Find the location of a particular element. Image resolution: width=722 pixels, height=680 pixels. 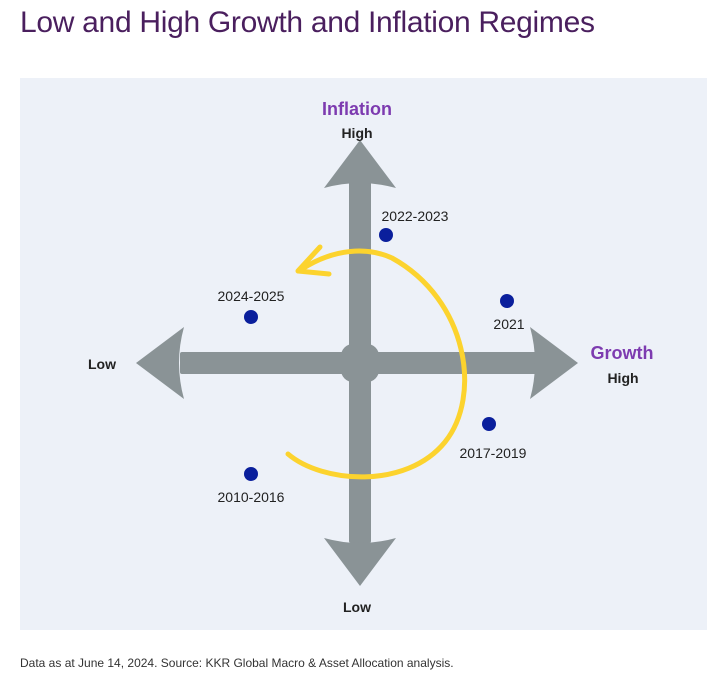

label-2017-2019: 2017-2019 is located at coordinates (493, 453).